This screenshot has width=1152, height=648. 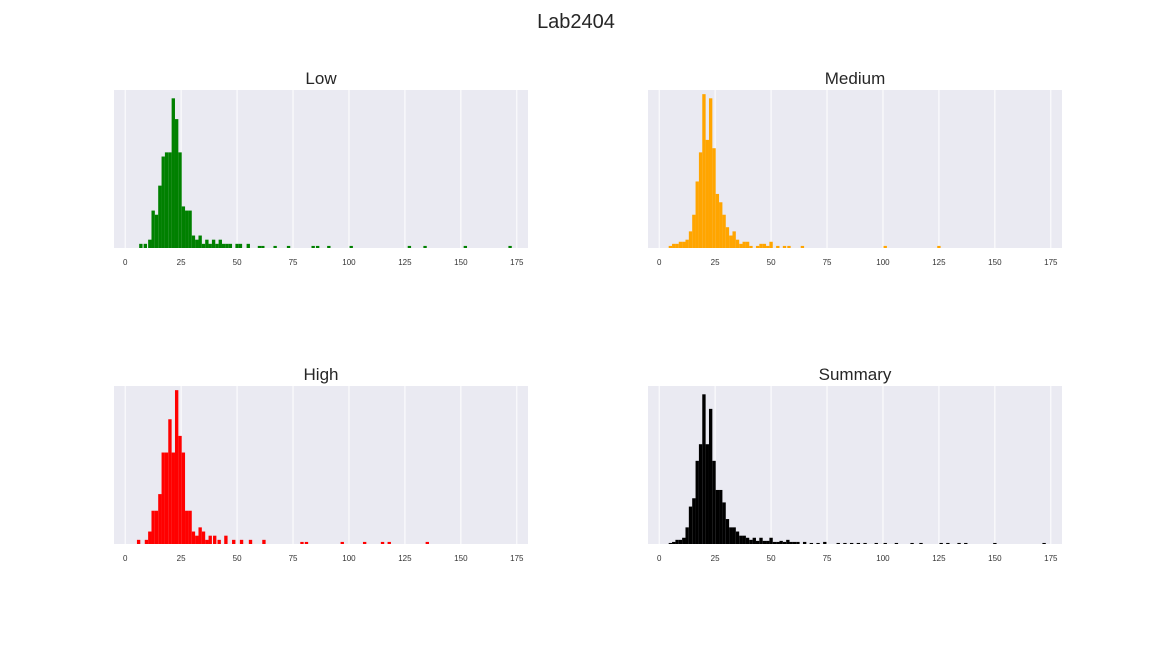 What do you see at coordinates (461, 262) in the screenshot?
I see `x-tick-label: 150` at bounding box center [461, 262].